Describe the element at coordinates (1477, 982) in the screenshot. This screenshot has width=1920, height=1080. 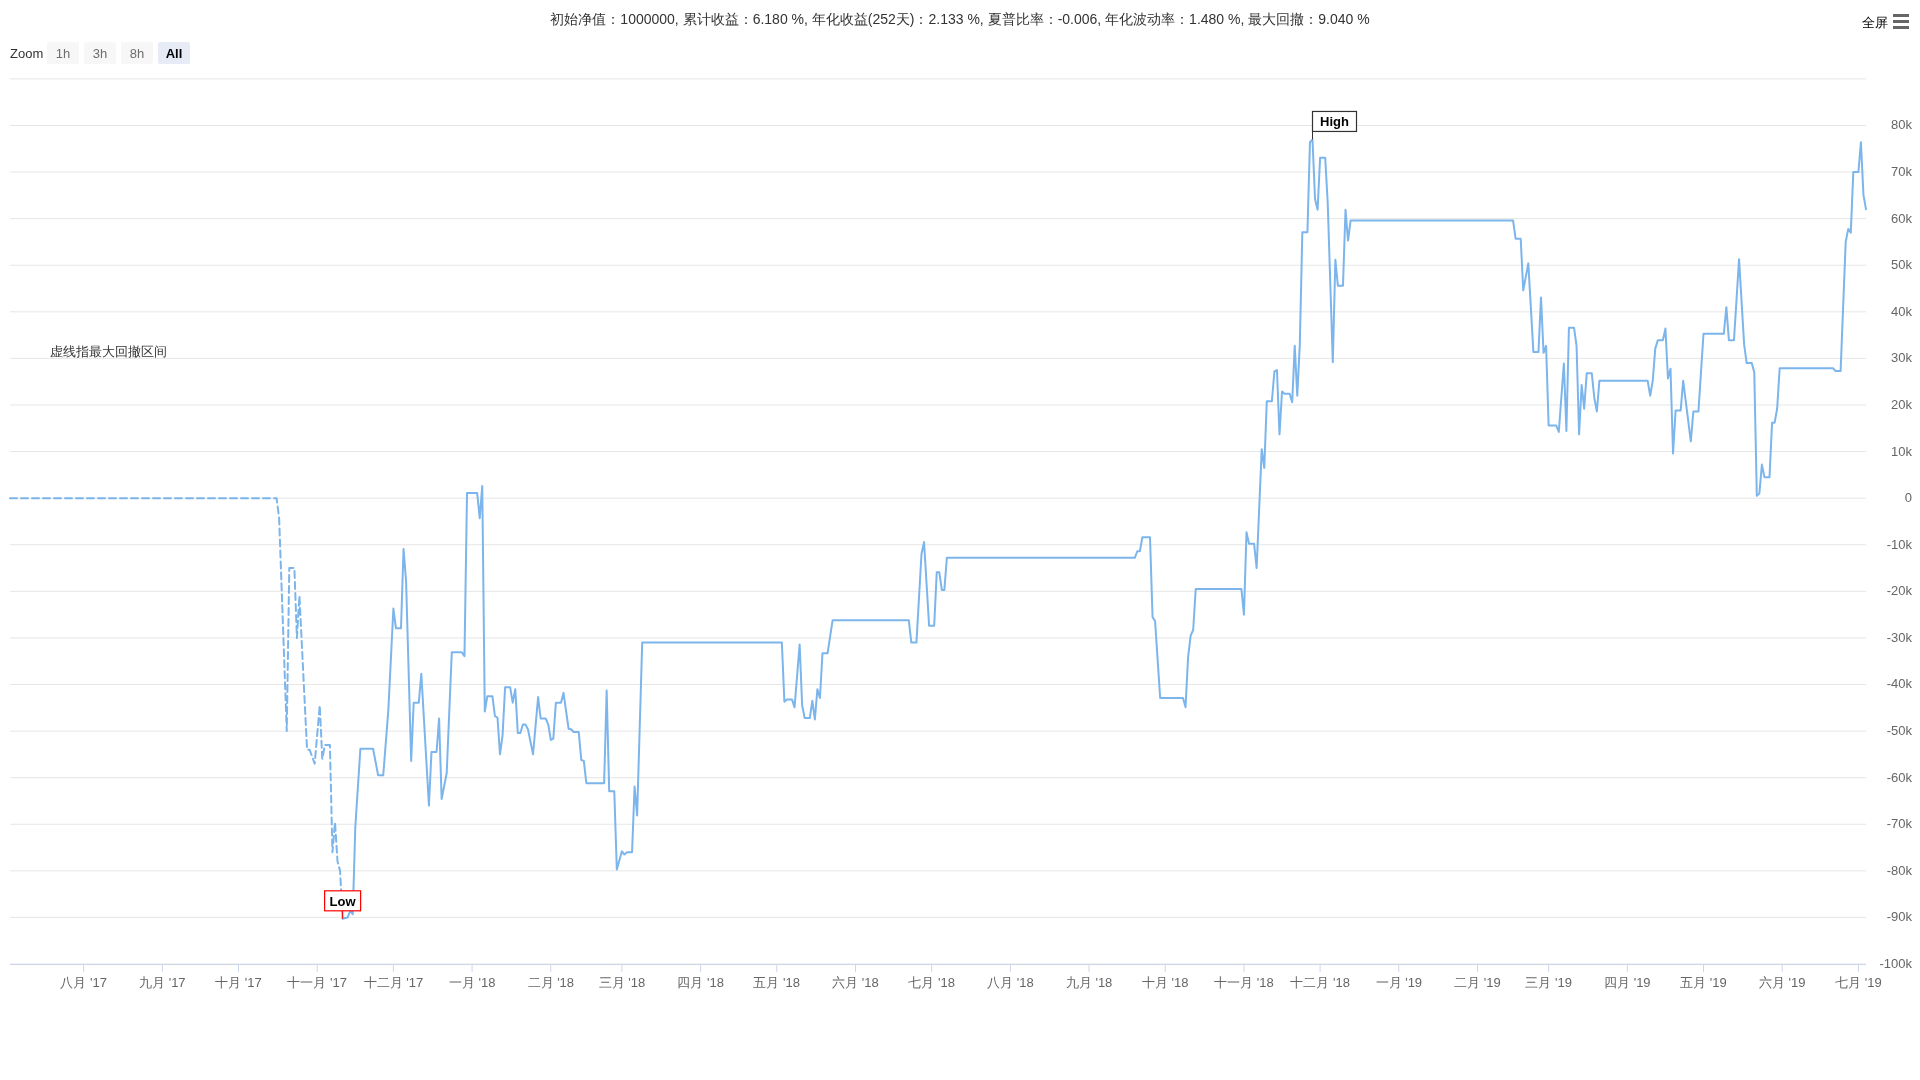
I see `x-tick-label: 二月 '19` at that location.